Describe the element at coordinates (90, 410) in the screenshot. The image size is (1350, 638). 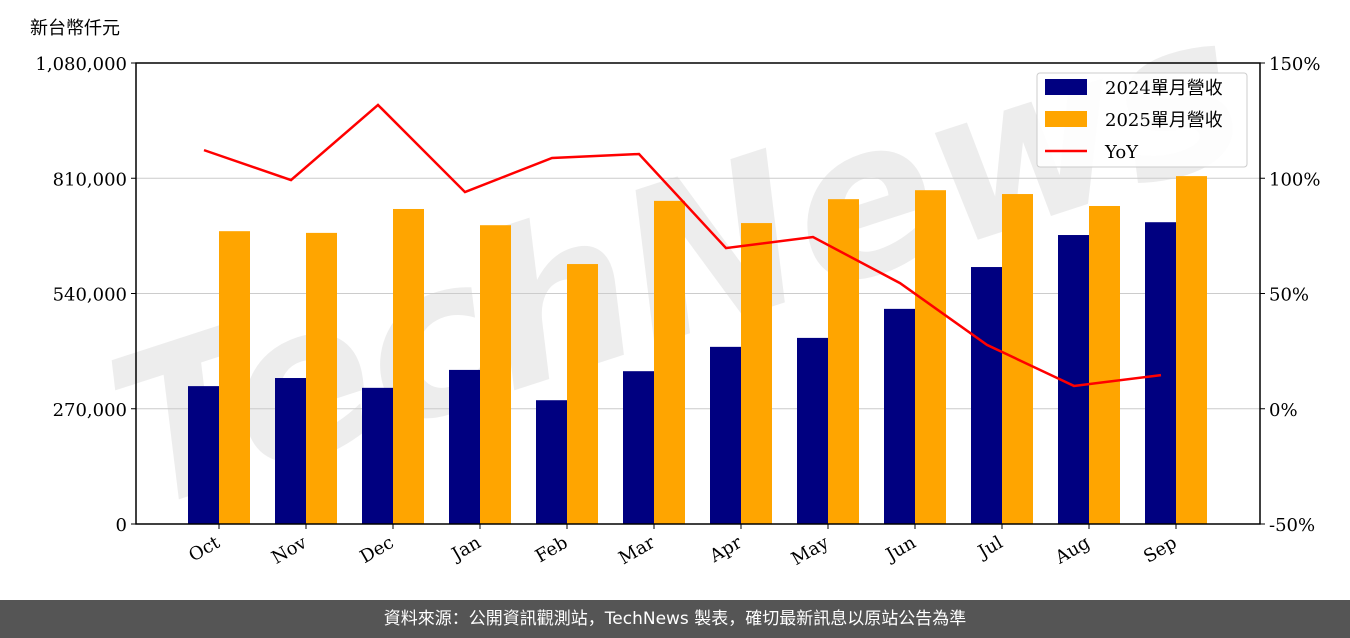
I see `left-tick-label: 270,000` at that location.